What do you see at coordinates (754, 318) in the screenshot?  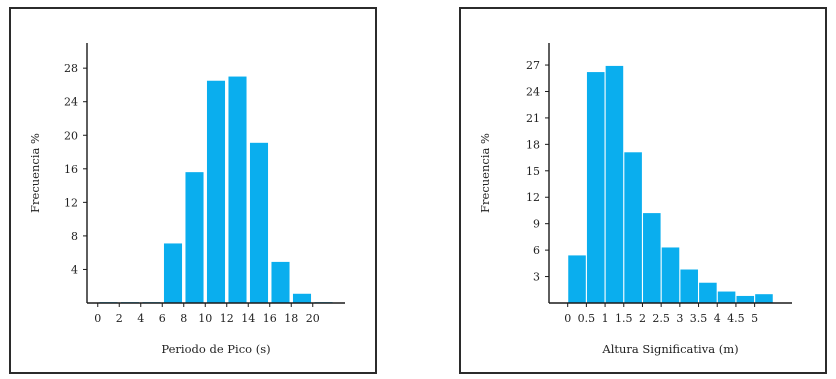 I see `x-tick-label-10: 5` at bounding box center [754, 318].